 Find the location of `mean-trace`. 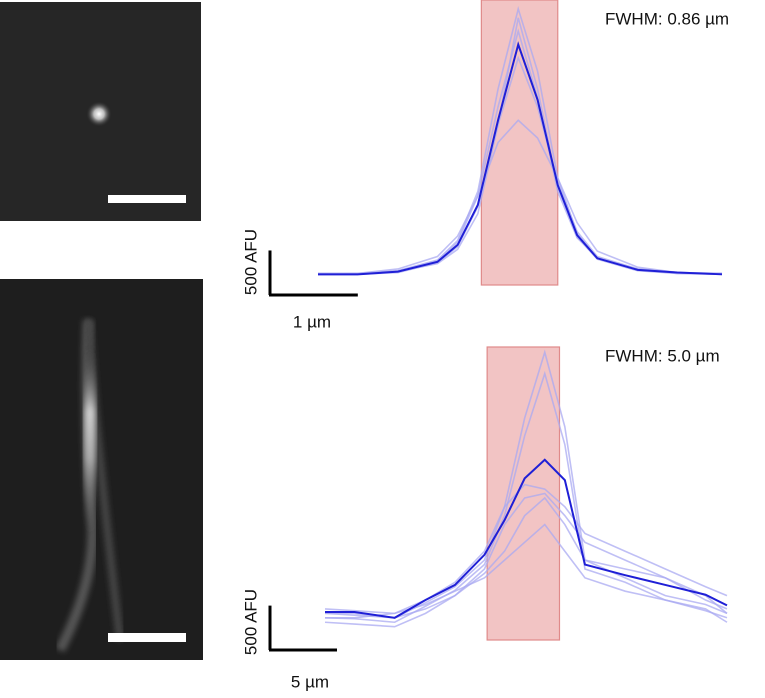

mean-trace is located at coordinates (526, 538).